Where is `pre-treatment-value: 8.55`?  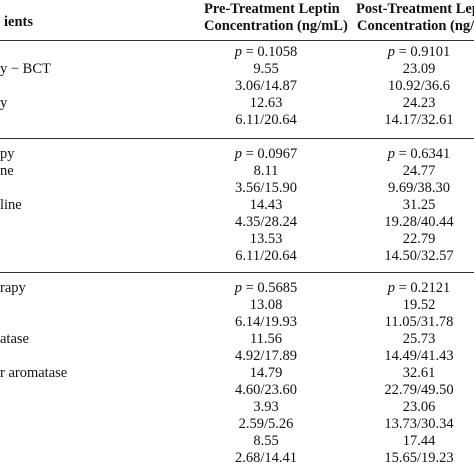 pre-treatment-value: 8.55 is located at coordinates (266, 441).